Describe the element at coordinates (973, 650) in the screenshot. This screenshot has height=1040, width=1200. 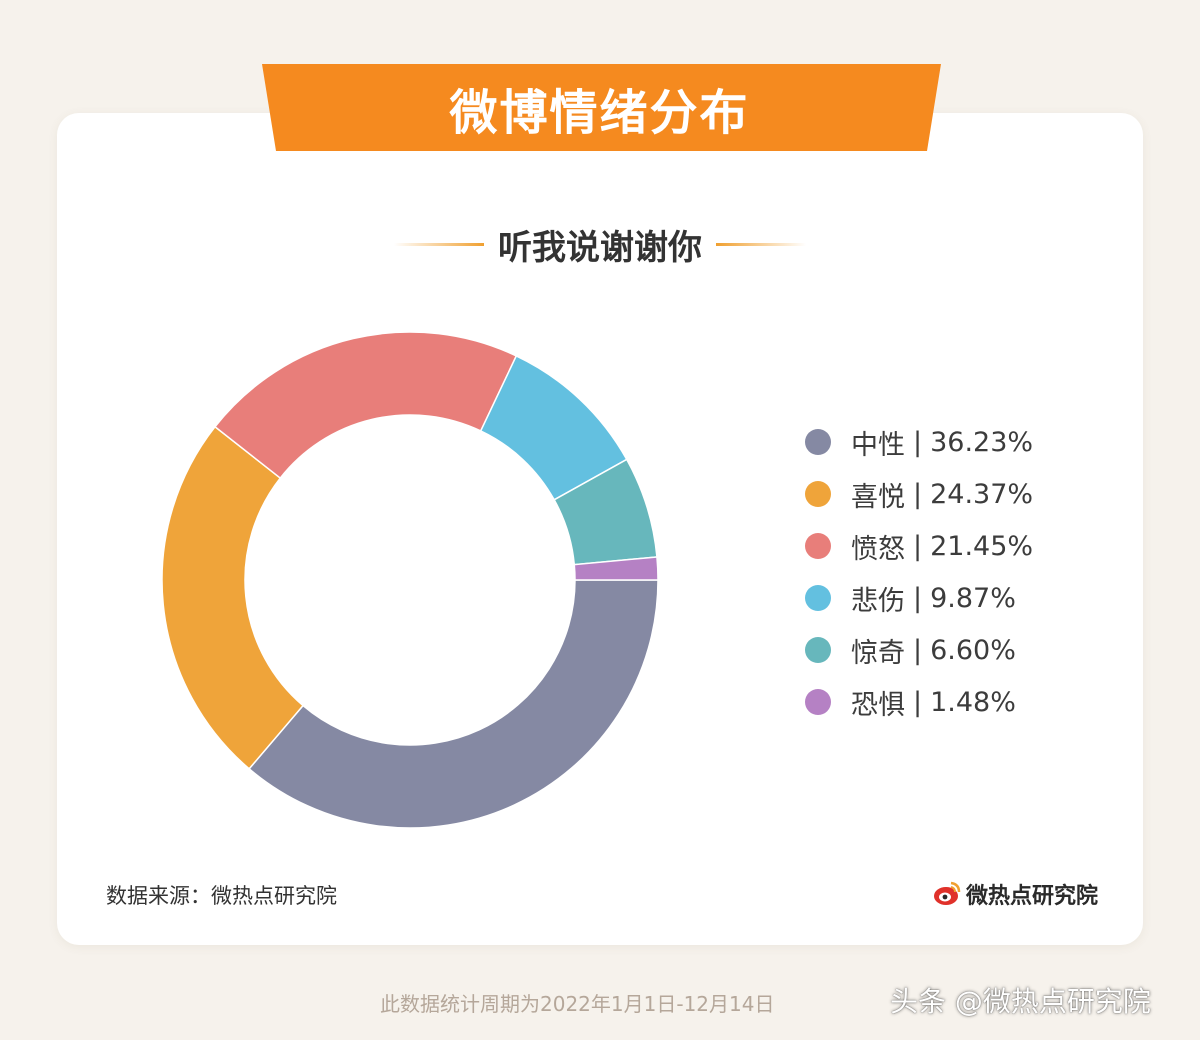
I see `legend-value: 6.60%` at that location.